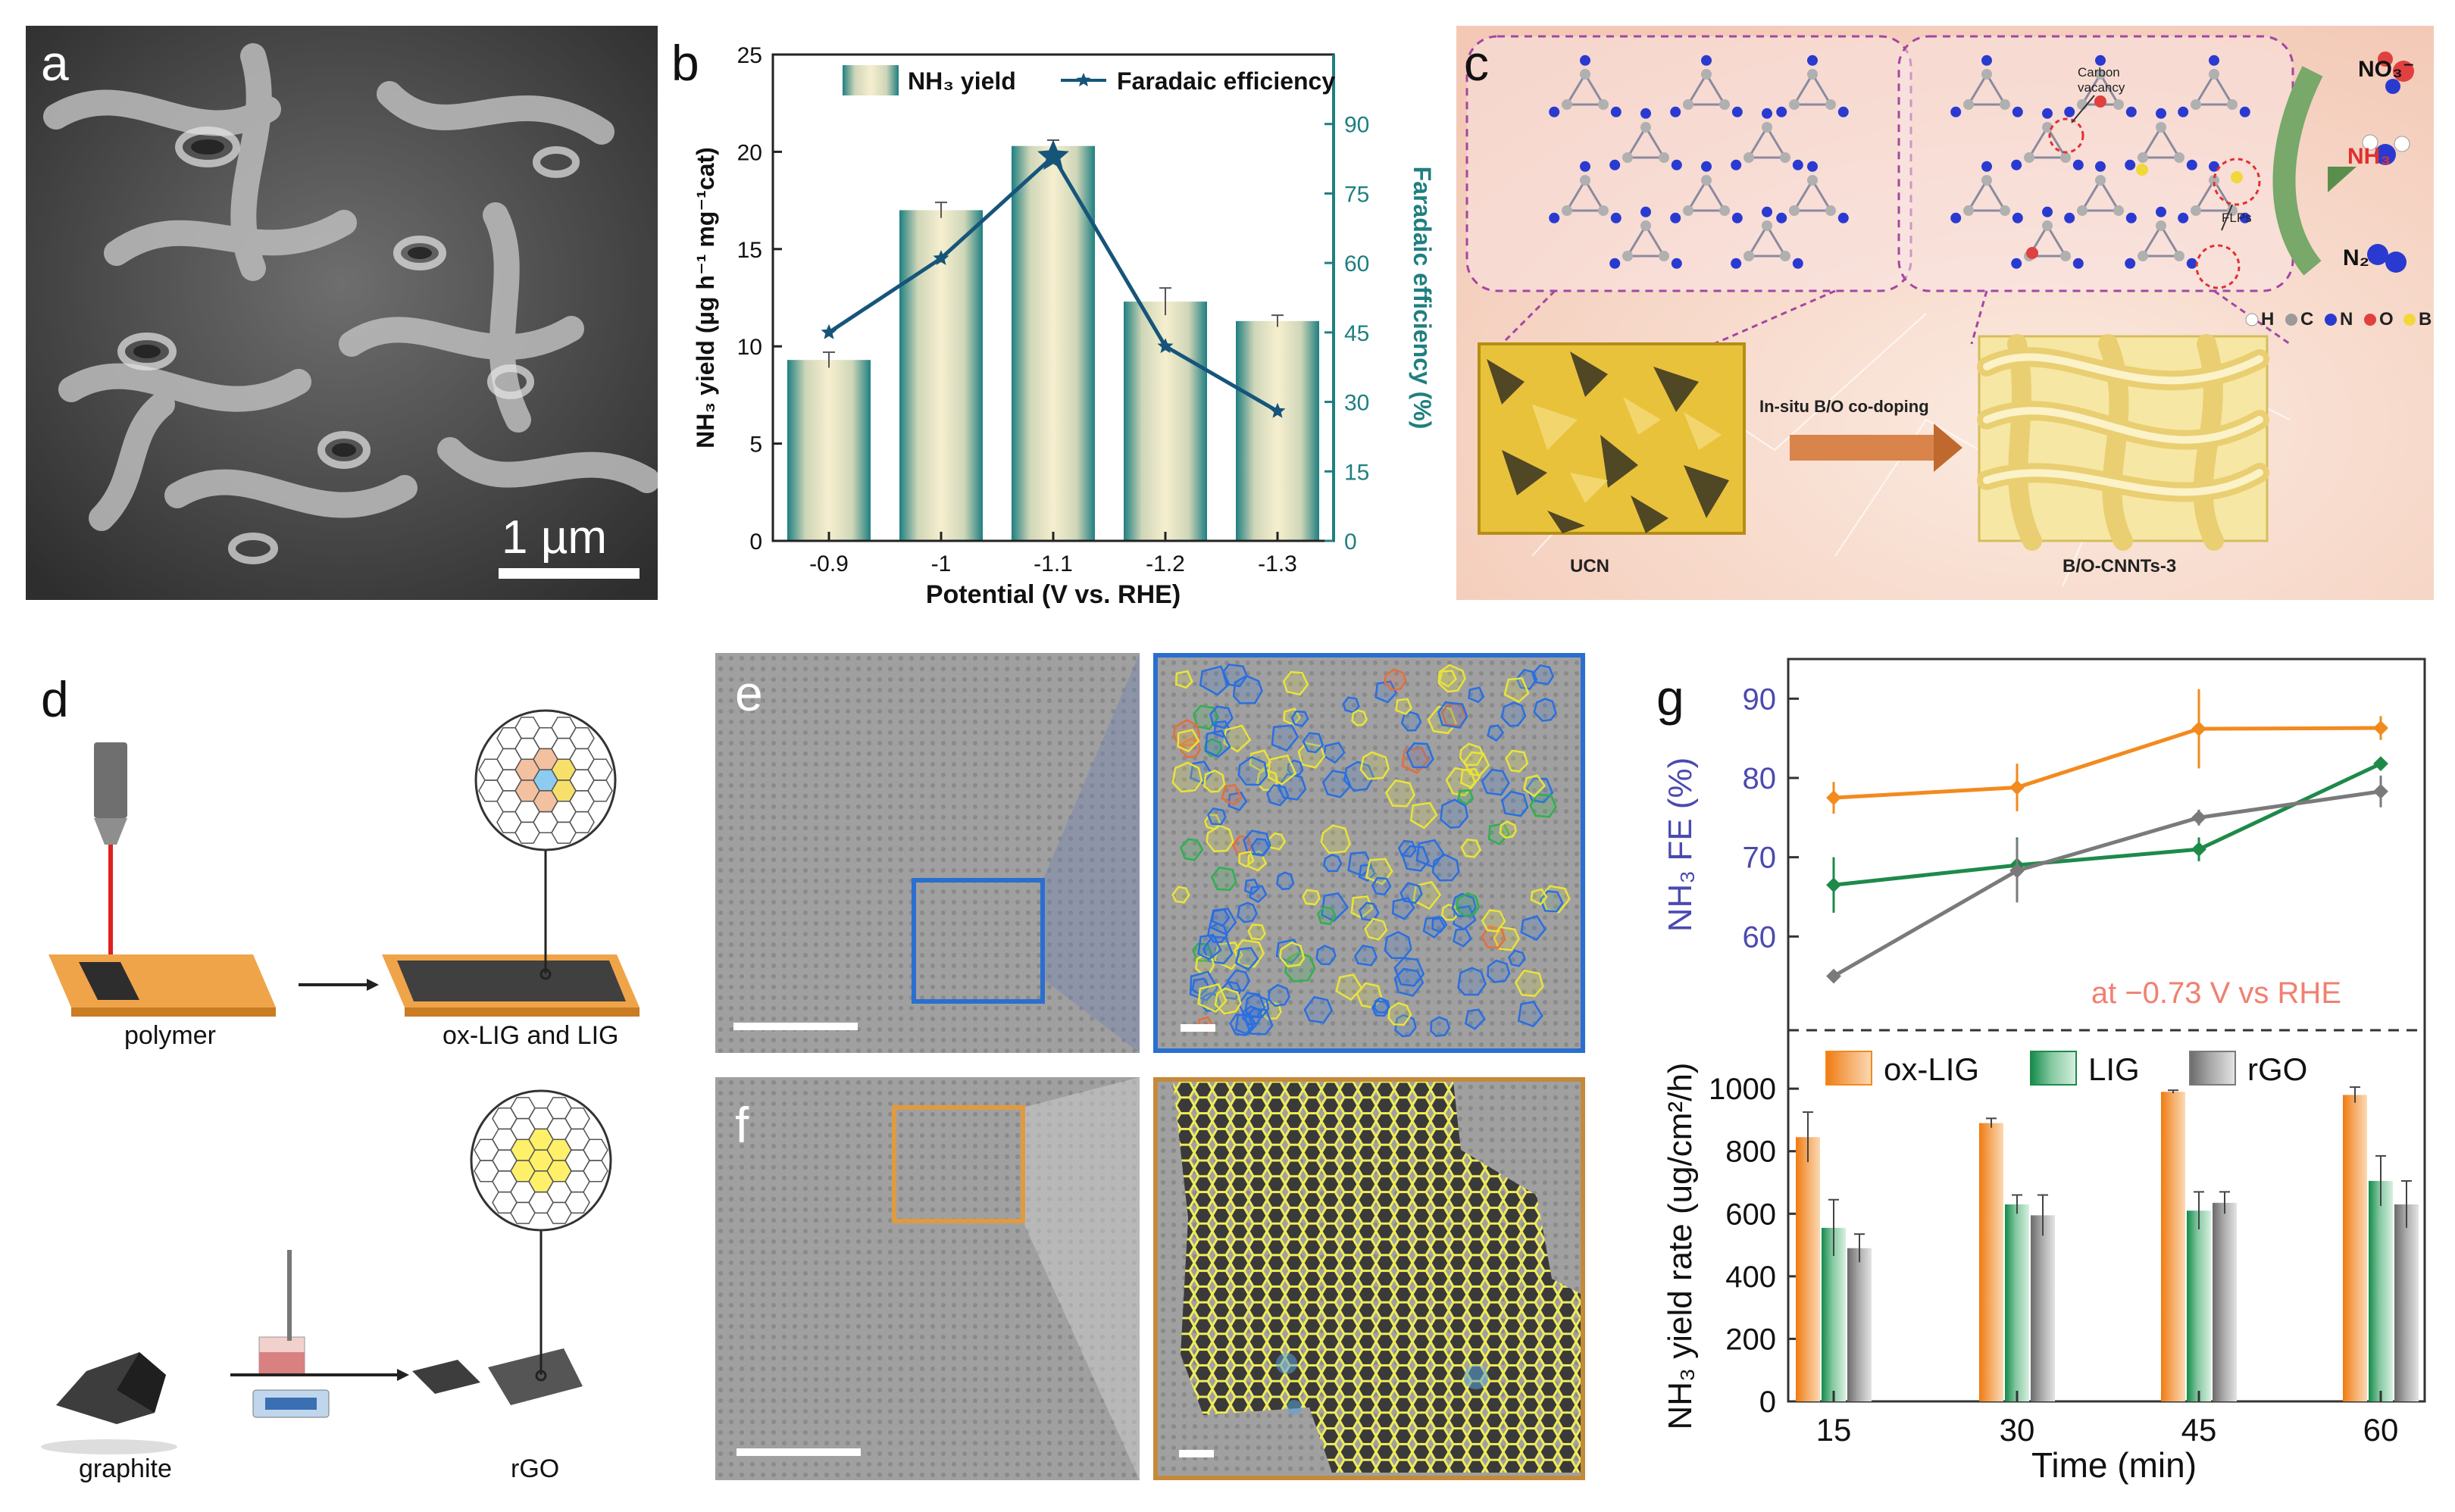 The height and width of the screenshot is (1512, 2455). Describe the element at coordinates (2017, 1430) in the screenshot. I see `xtick-label-g-1: 30` at that location.